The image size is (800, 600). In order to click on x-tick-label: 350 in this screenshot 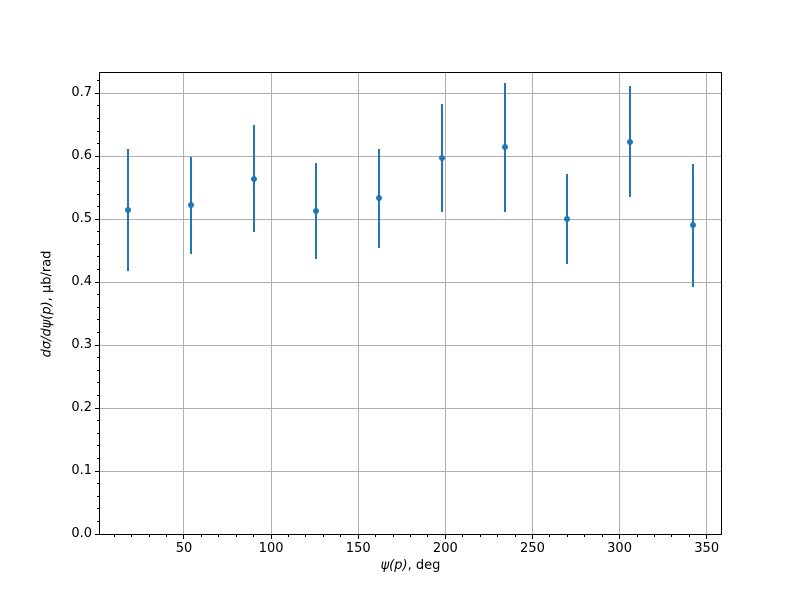, I will do `click(707, 548)`.